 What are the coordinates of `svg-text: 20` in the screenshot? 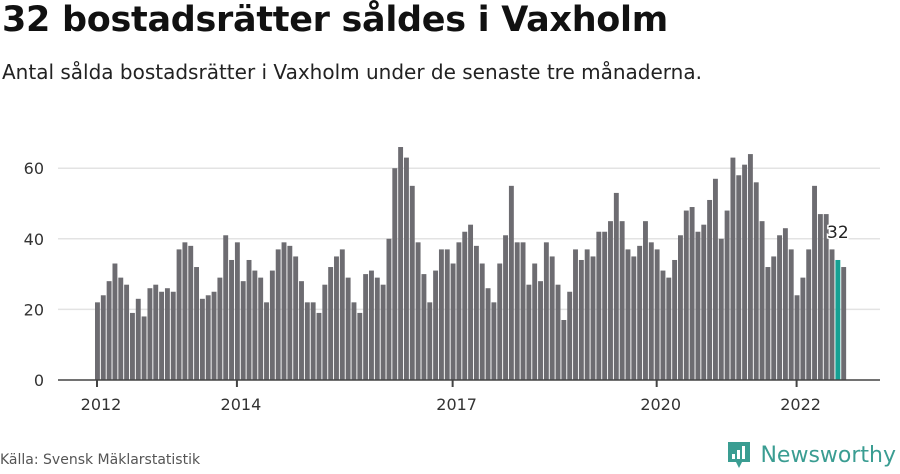 It's located at (34, 309).